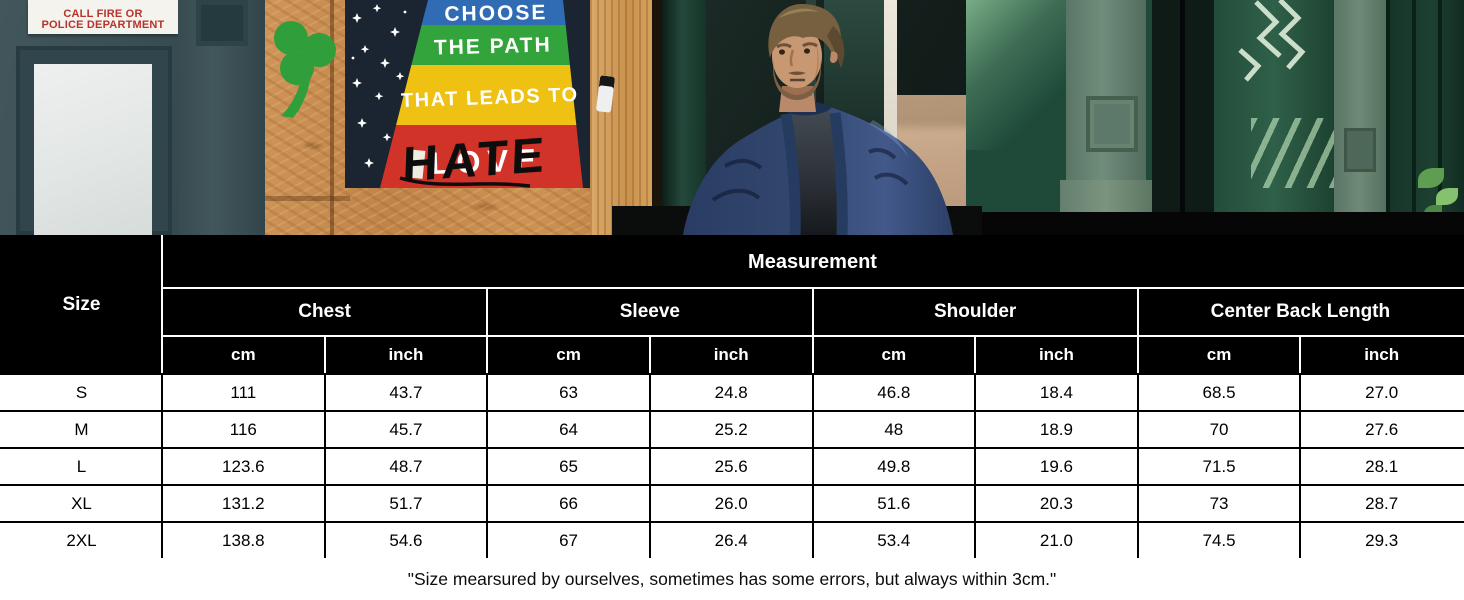  I want to click on value-cell: 25.2, so click(731, 429).